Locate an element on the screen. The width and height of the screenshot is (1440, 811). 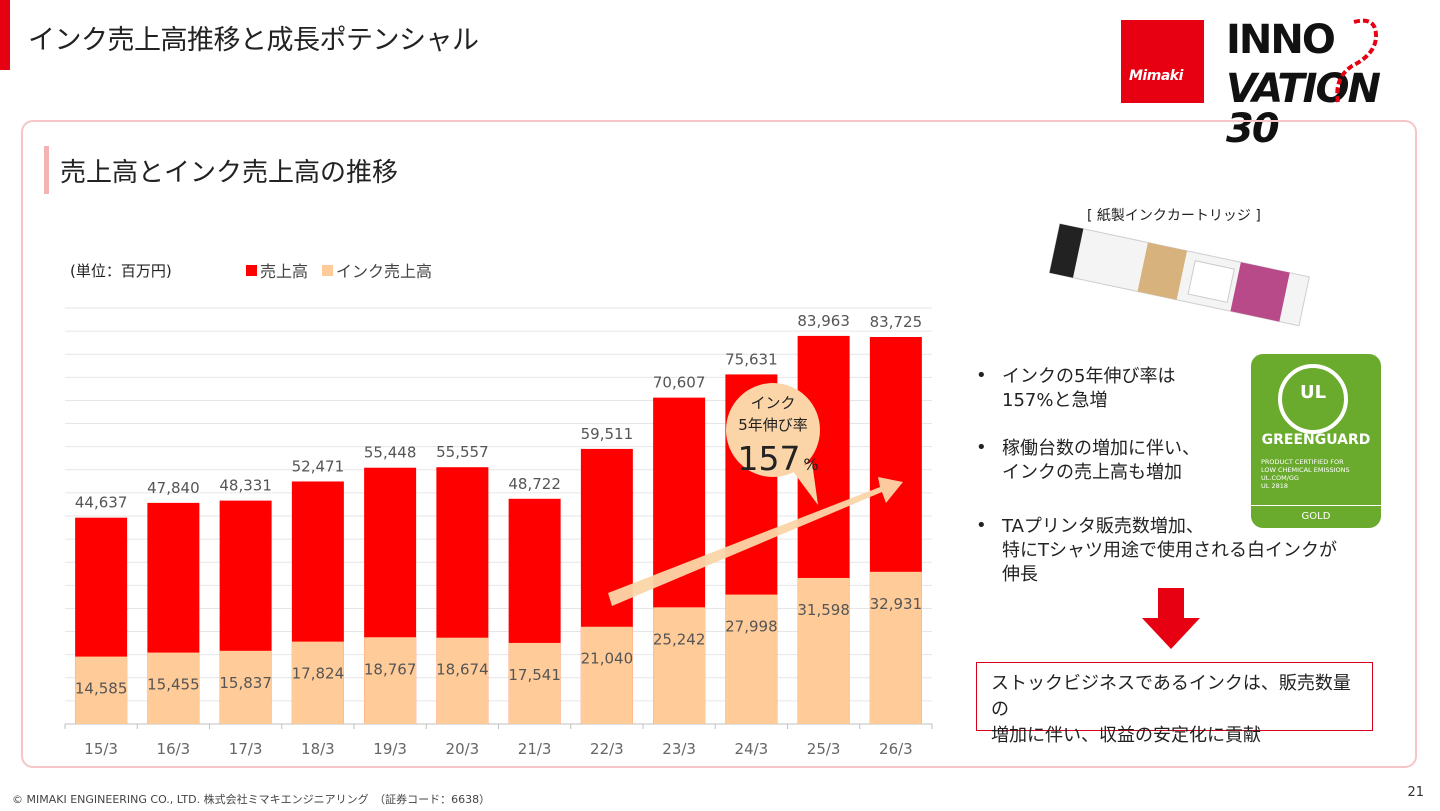
legend-swatch-ink is located at coordinates (328, 270).